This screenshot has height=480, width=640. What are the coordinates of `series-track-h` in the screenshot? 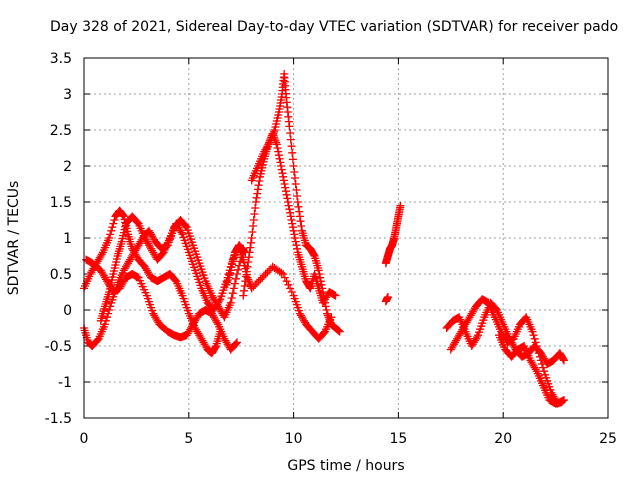 It's located at (393, 234).